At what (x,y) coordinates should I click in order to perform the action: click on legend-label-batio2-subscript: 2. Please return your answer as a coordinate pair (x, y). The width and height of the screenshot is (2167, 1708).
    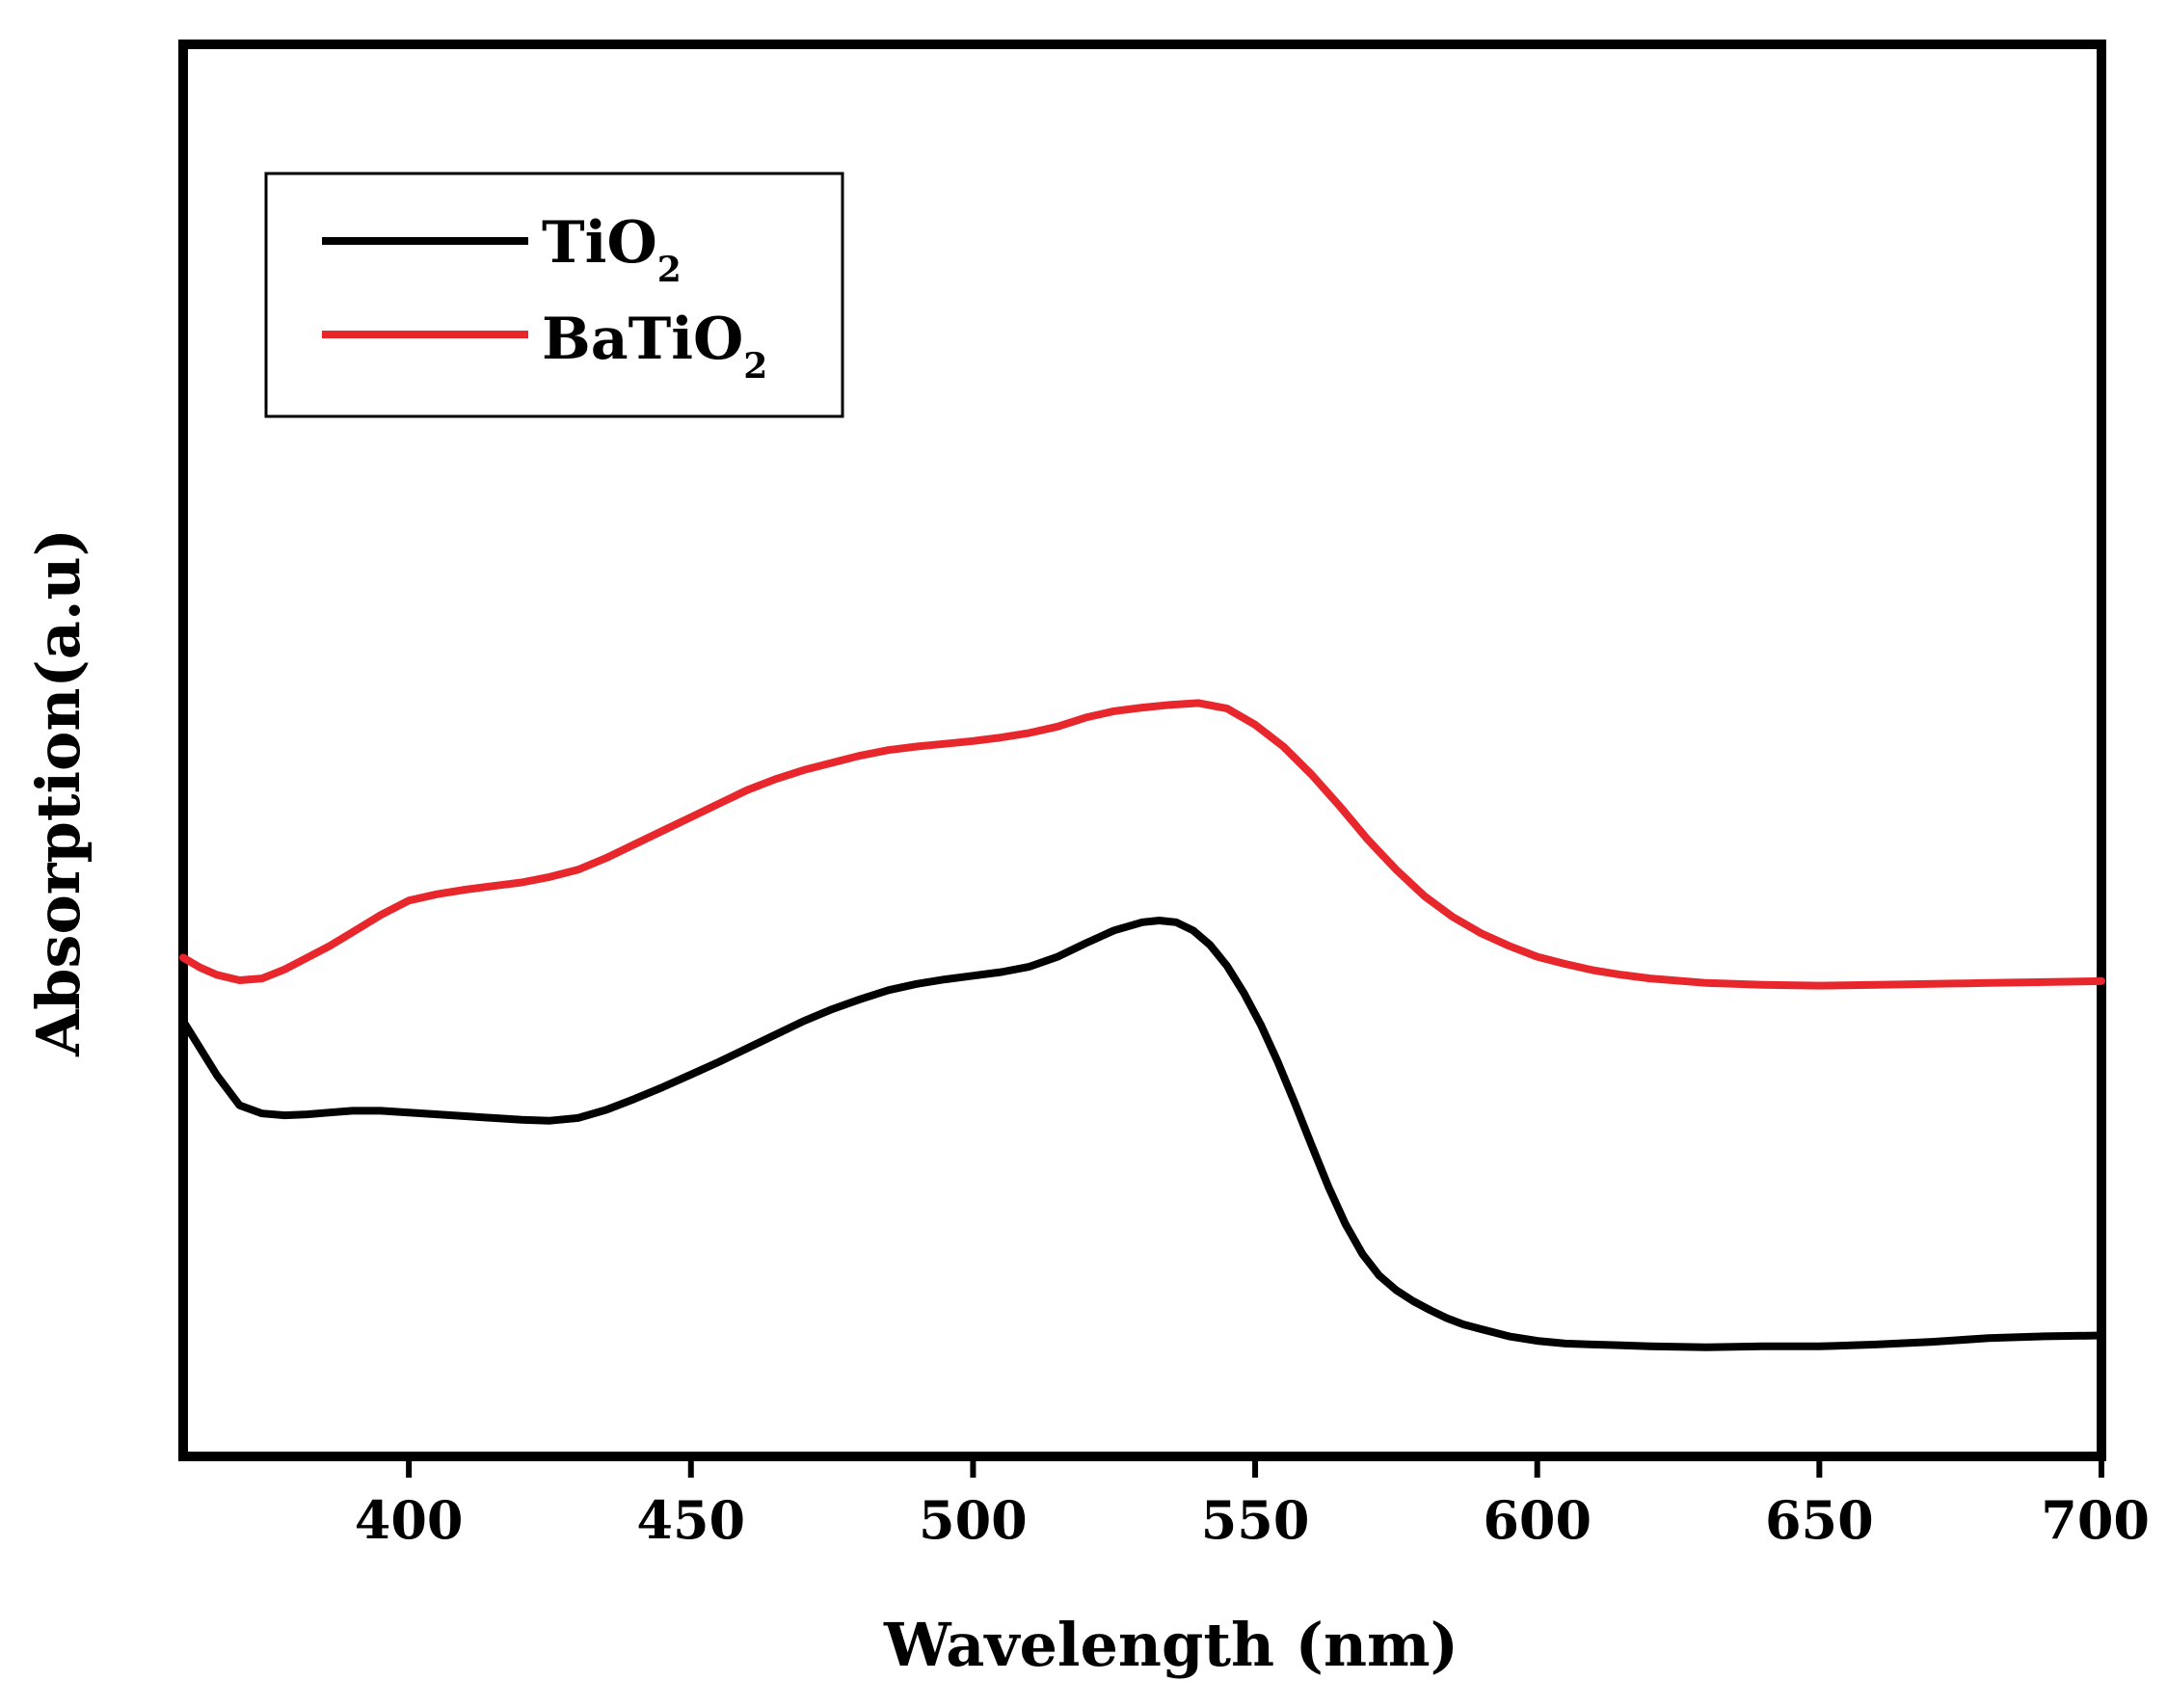
    Looking at the image, I should click on (755, 367).